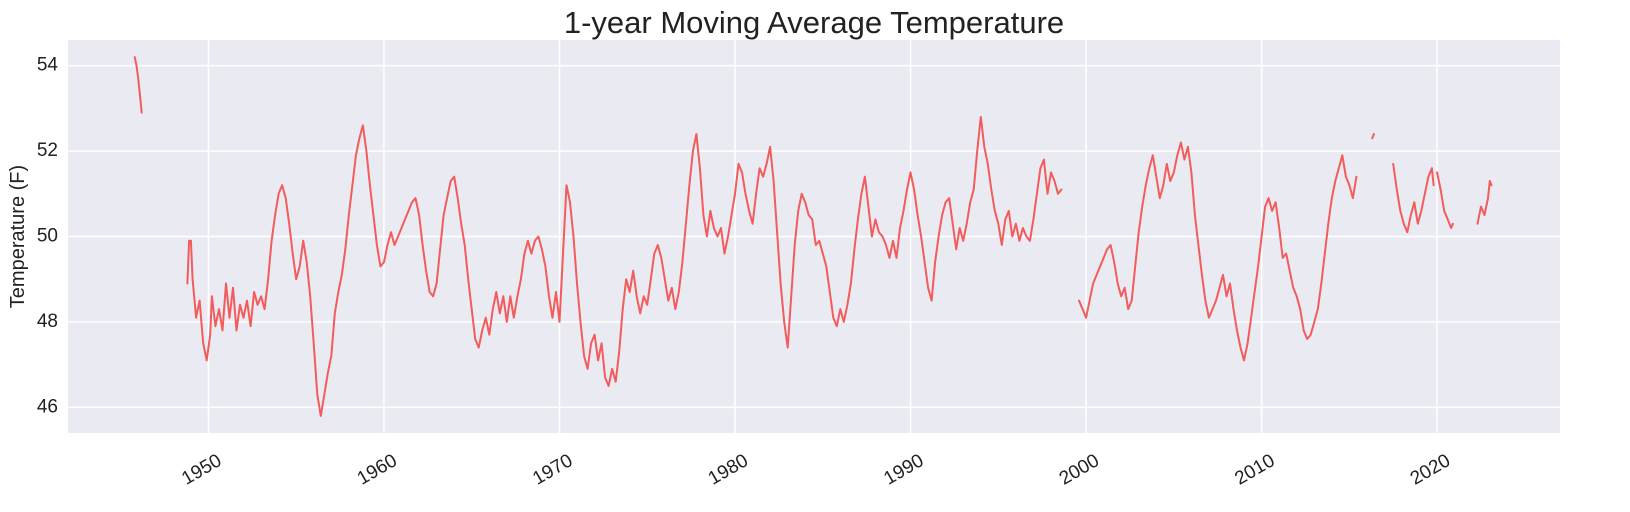 This screenshot has width=1630, height=512. What do you see at coordinates (903, 469) in the screenshot?
I see `x-tick-label: 1990` at bounding box center [903, 469].